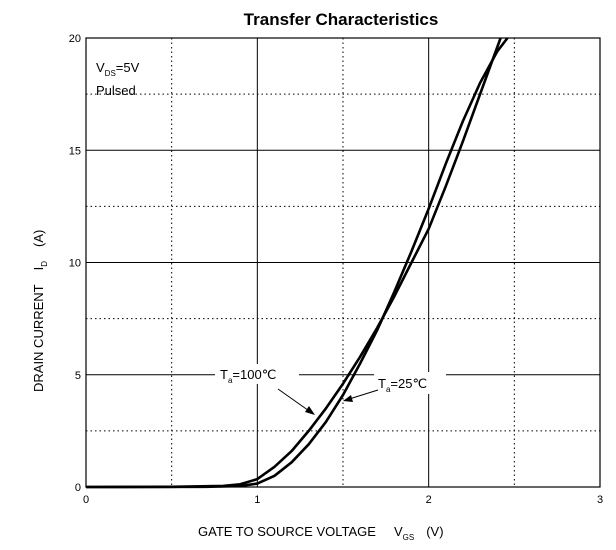  Describe the element at coordinates (341, 19) in the screenshot. I see `chart-title: Transfer Characteristics` at that location.